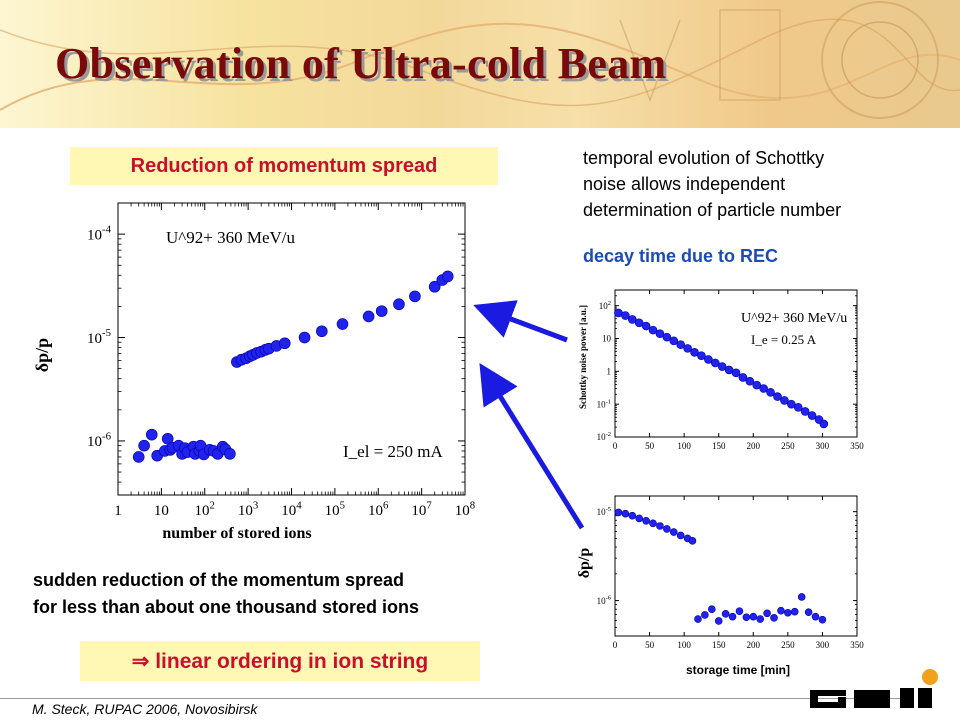 The width and height of the screenshot is (960, 720). What do you see at coordinates (684, 184) in the screenshot?
I see `schottky-line-2: noise allows independent` at bounding box center [684, 184].